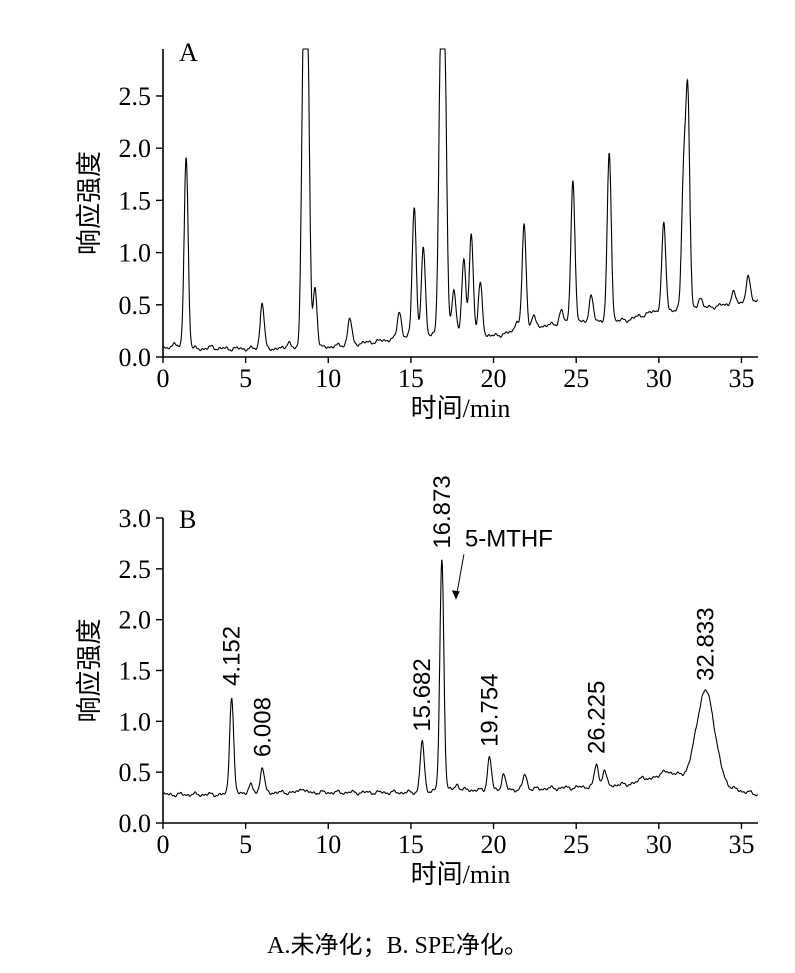 The height and width of the screenshot is (973, 795). Describe the element at coordinates (135, 200) in the screenshot. I see `panel-a-y-tick-label: 1.5` at that location.